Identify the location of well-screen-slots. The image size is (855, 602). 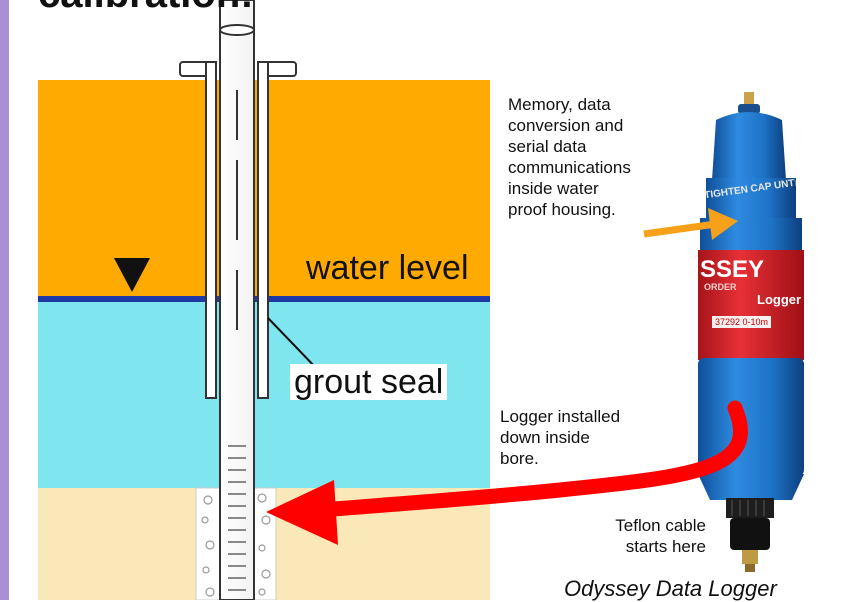
(237, 518).